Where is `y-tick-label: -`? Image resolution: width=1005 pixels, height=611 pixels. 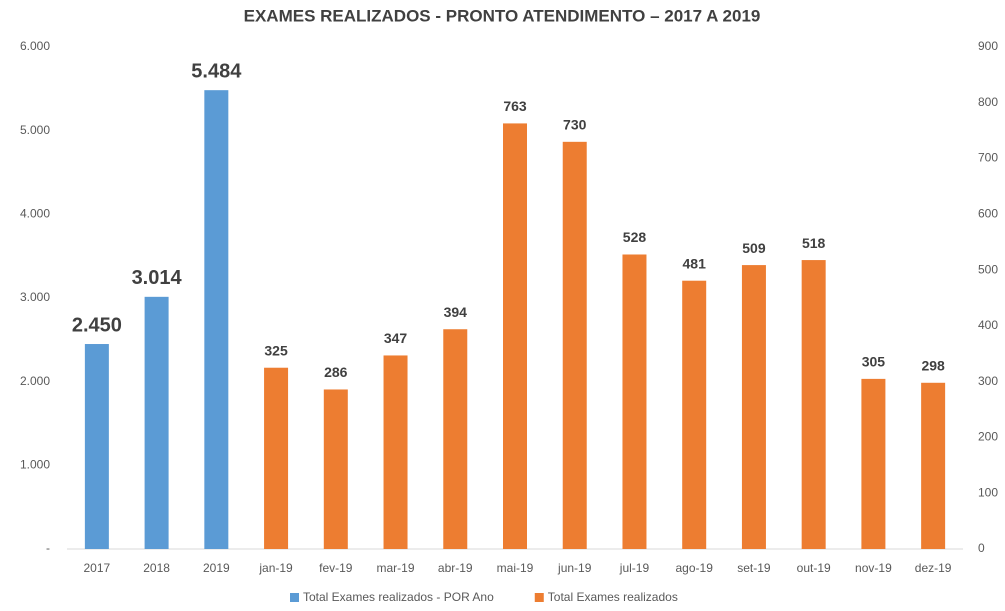
y-tick-label: - is located at coordinates (48, 548).